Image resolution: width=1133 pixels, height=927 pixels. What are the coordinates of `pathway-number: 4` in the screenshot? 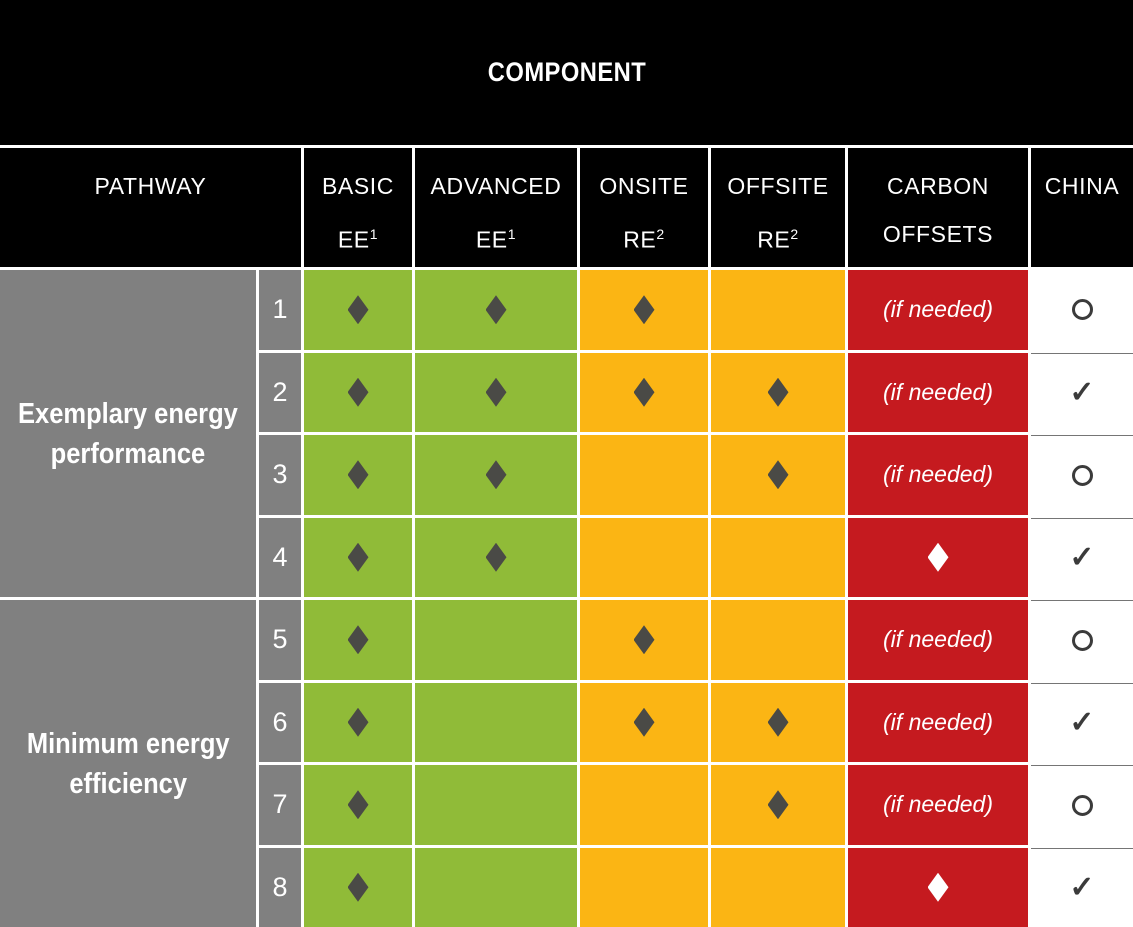 It's located at (280, 557).